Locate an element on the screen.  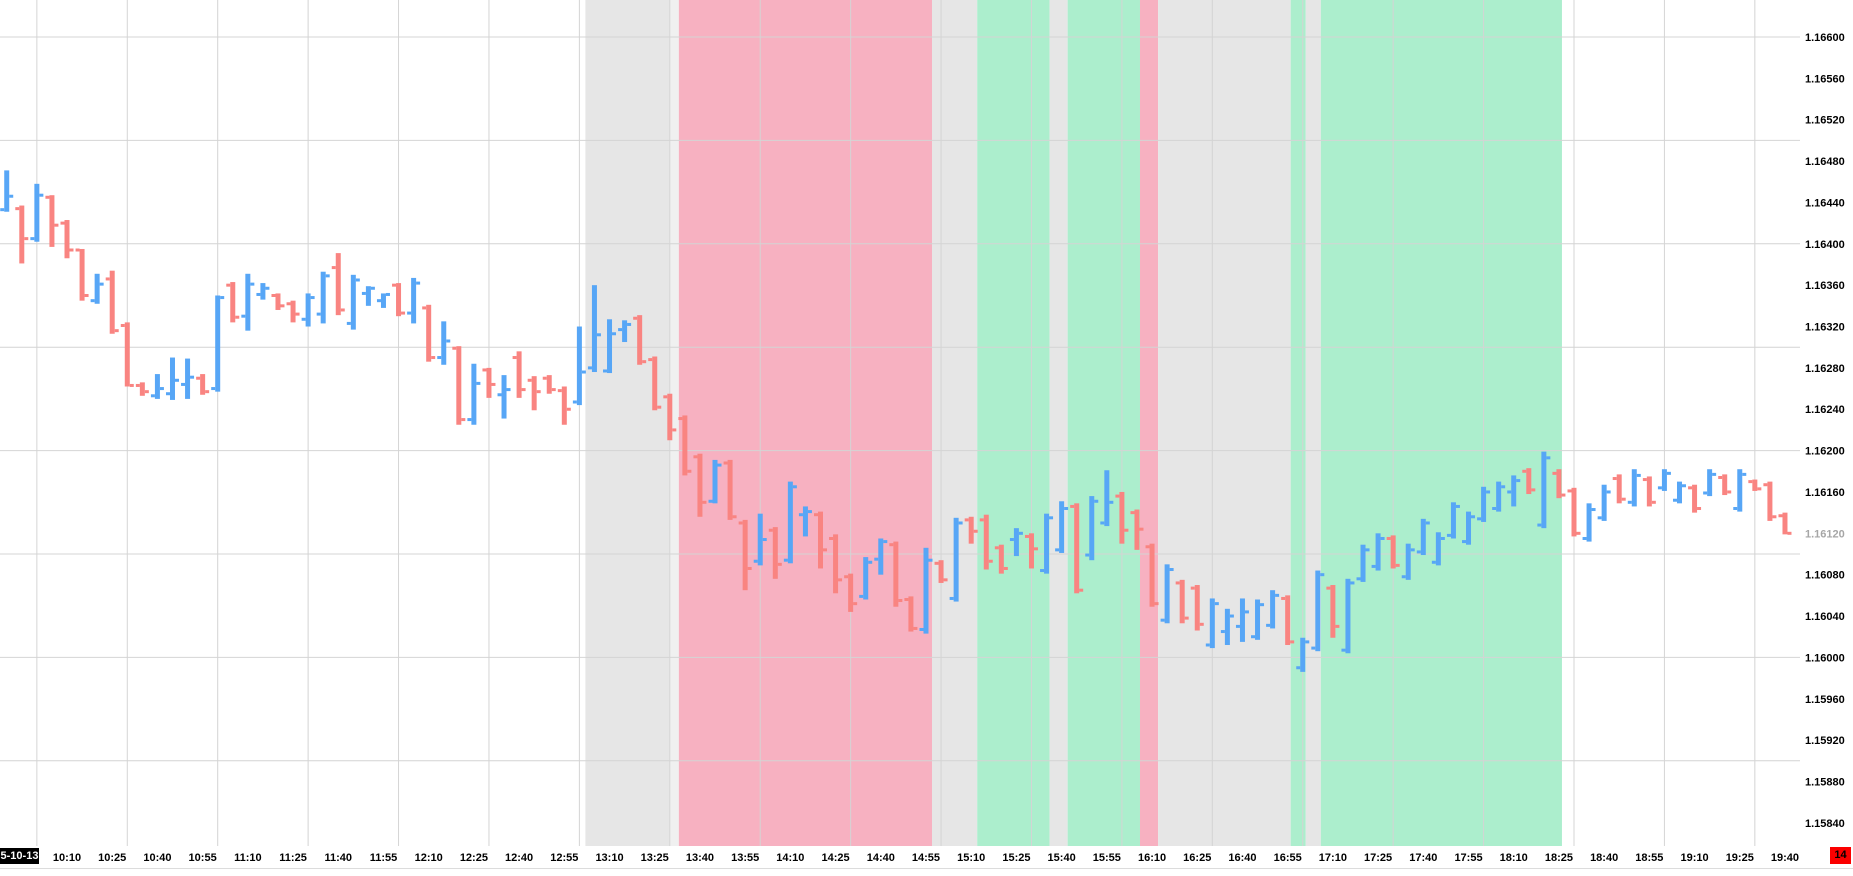
price-axis-label: 1.16160 is located at coordinates (1825, 493).